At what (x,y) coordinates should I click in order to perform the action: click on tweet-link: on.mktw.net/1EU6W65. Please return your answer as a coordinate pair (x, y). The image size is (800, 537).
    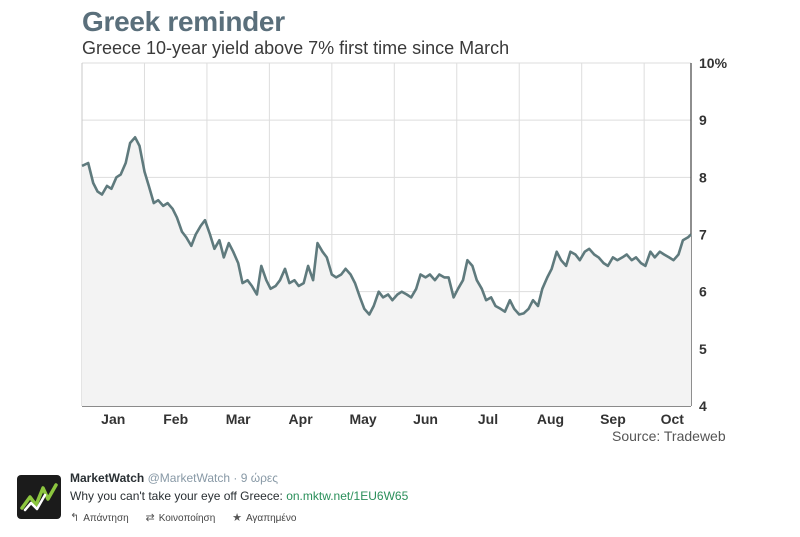
    Looking at the image, I should click on (347, 496).